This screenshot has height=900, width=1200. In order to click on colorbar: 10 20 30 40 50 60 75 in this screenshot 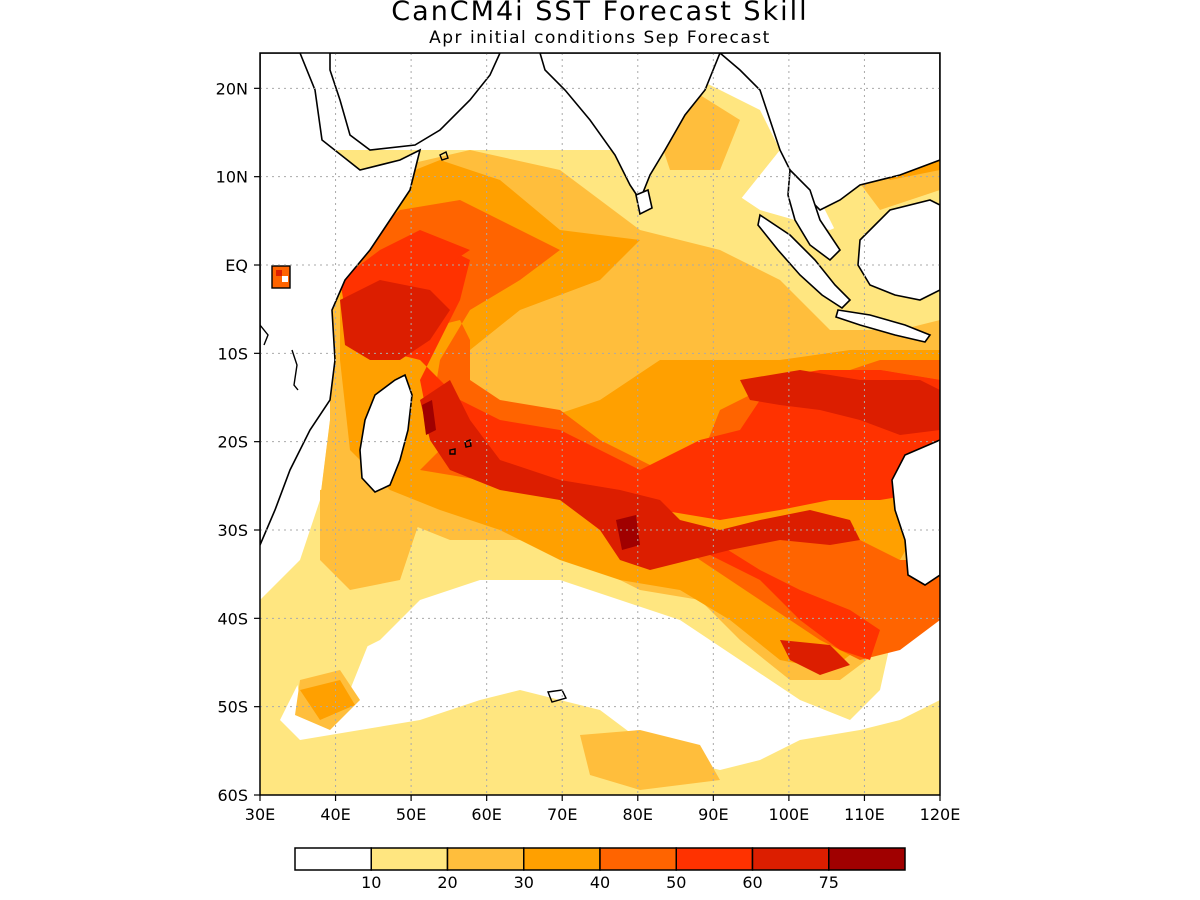, I will do `click(600, 869)`.